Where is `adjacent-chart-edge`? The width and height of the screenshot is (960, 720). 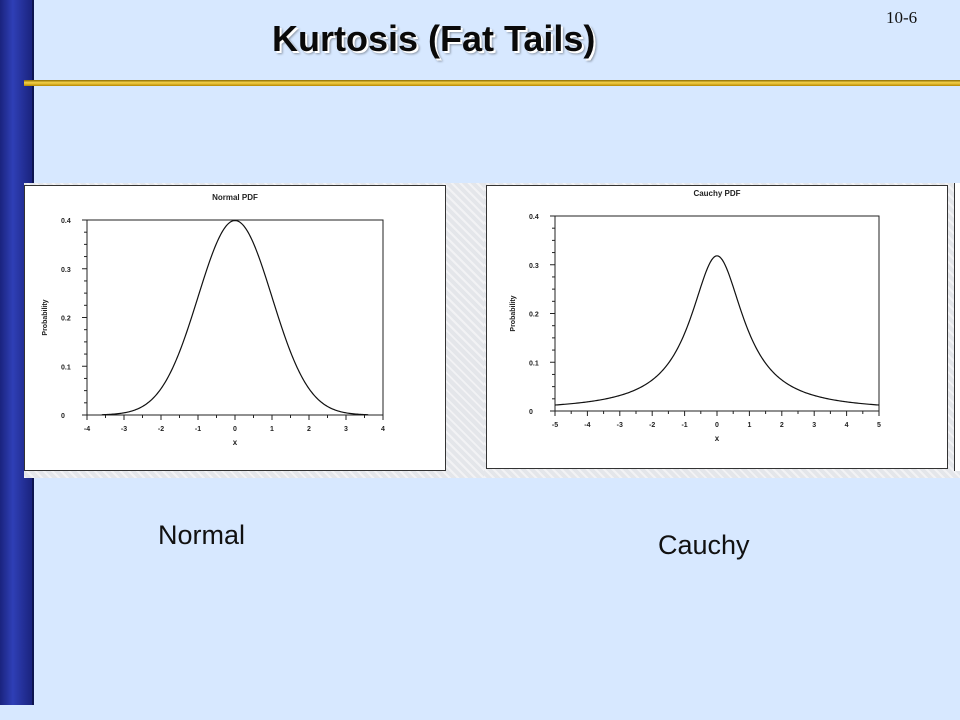 adjacent-chart-edge is located at coordinates (957, 327).